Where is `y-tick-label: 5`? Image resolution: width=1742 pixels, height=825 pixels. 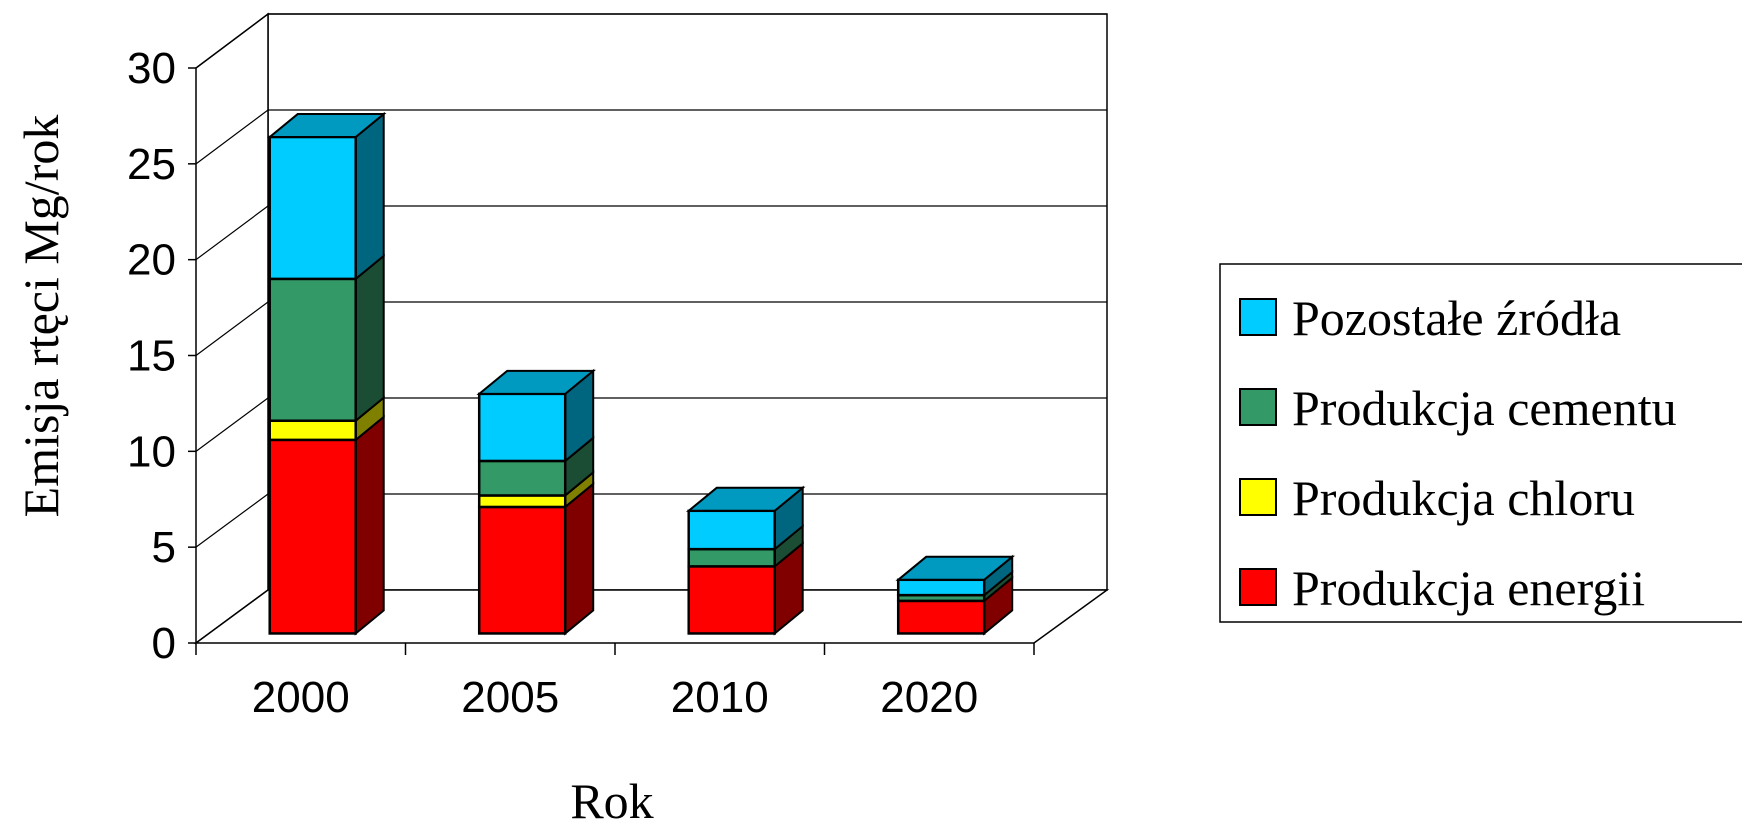 y-tick-label: 5 is located at coordinates (164, 547).